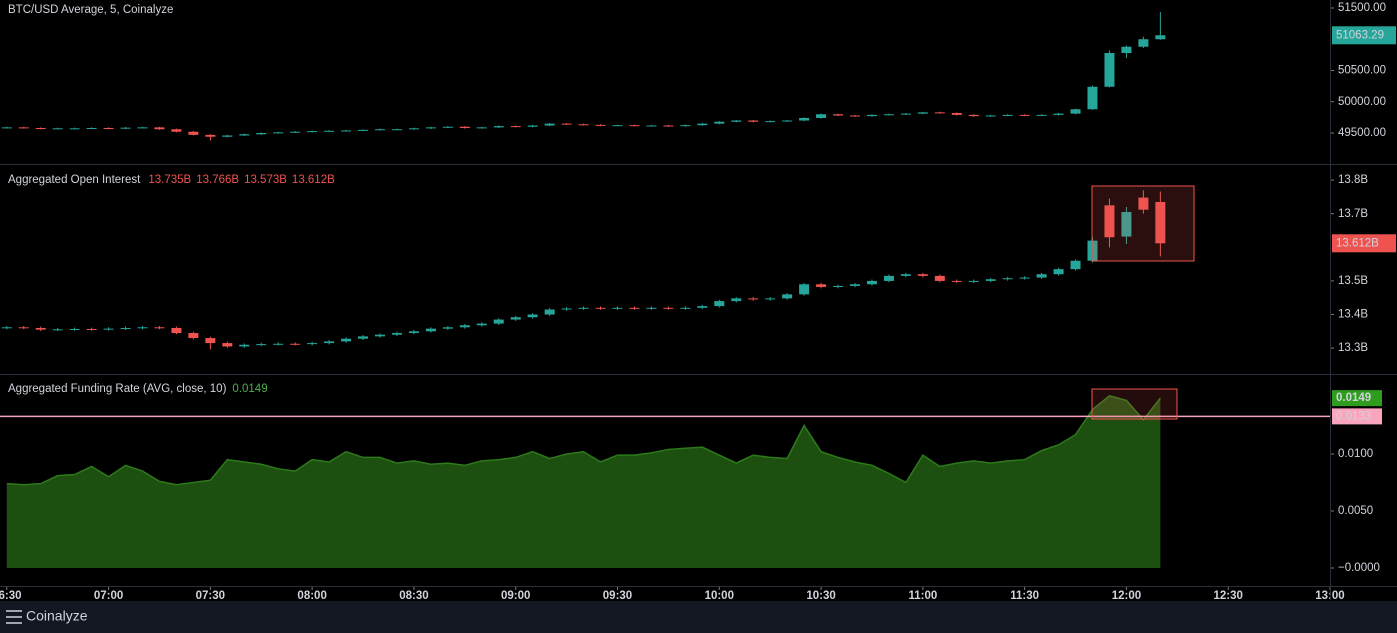 This screenshot has height=633, width=1397. What do you see at coordinates (1353, 214) in the screenshot?
I see `y-tick-label: 13.7B` at bounding box center [1353, 214].